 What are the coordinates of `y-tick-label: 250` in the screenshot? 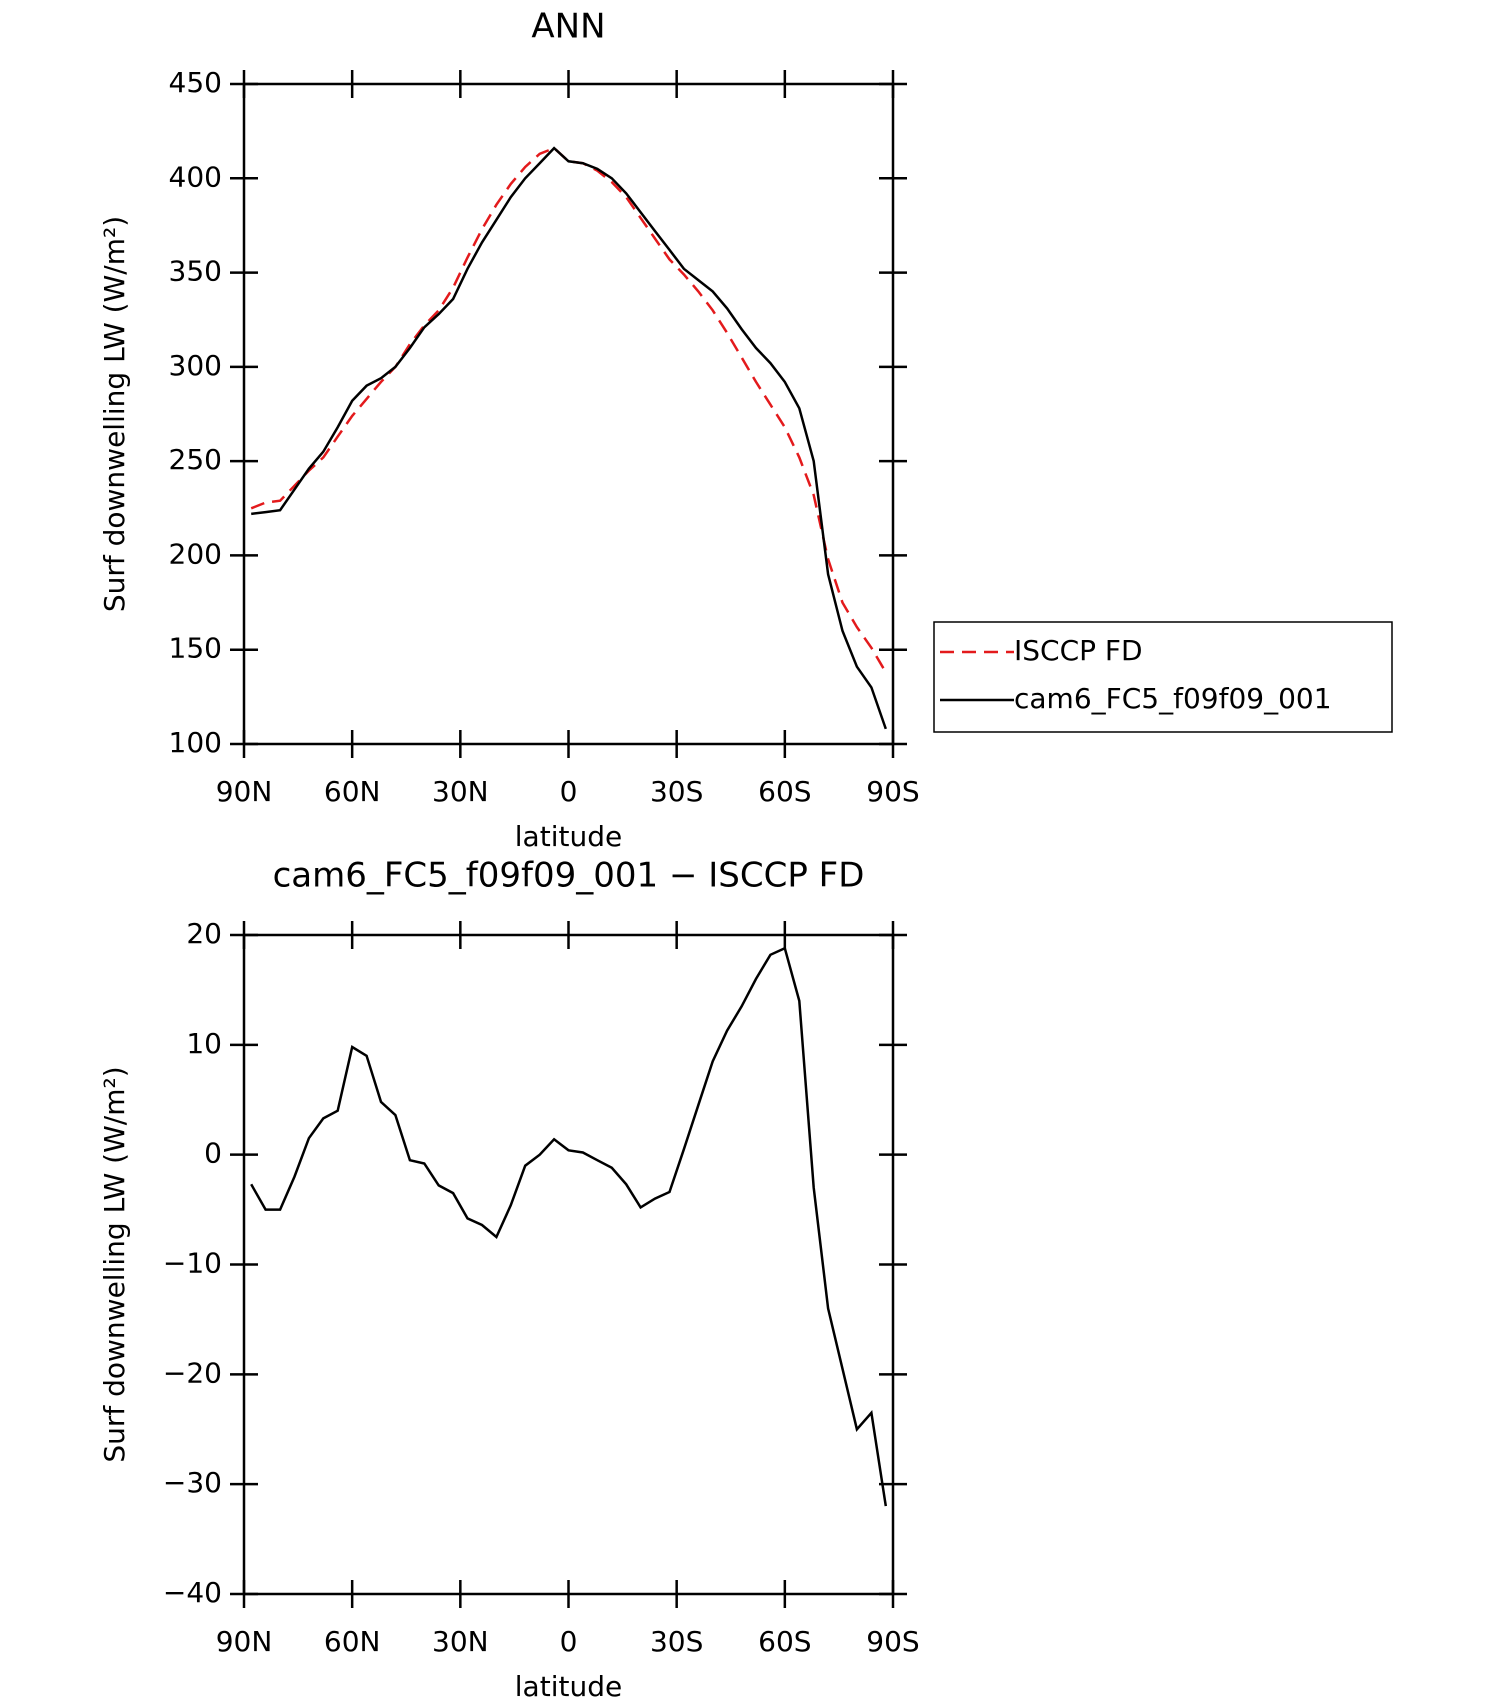 It's located at (195, 459).